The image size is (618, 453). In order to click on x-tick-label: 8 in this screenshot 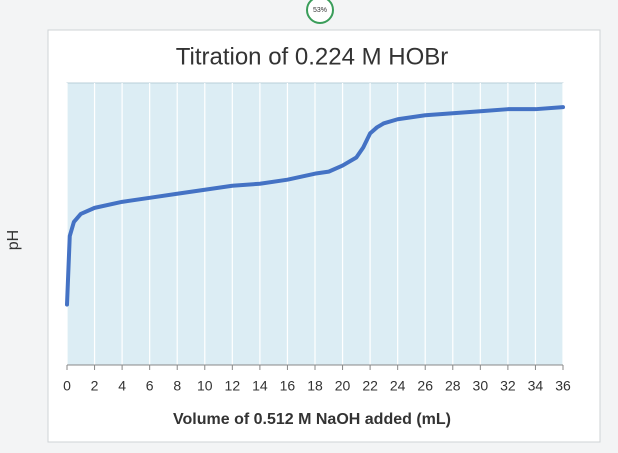, I will do `click(177, 386)`.